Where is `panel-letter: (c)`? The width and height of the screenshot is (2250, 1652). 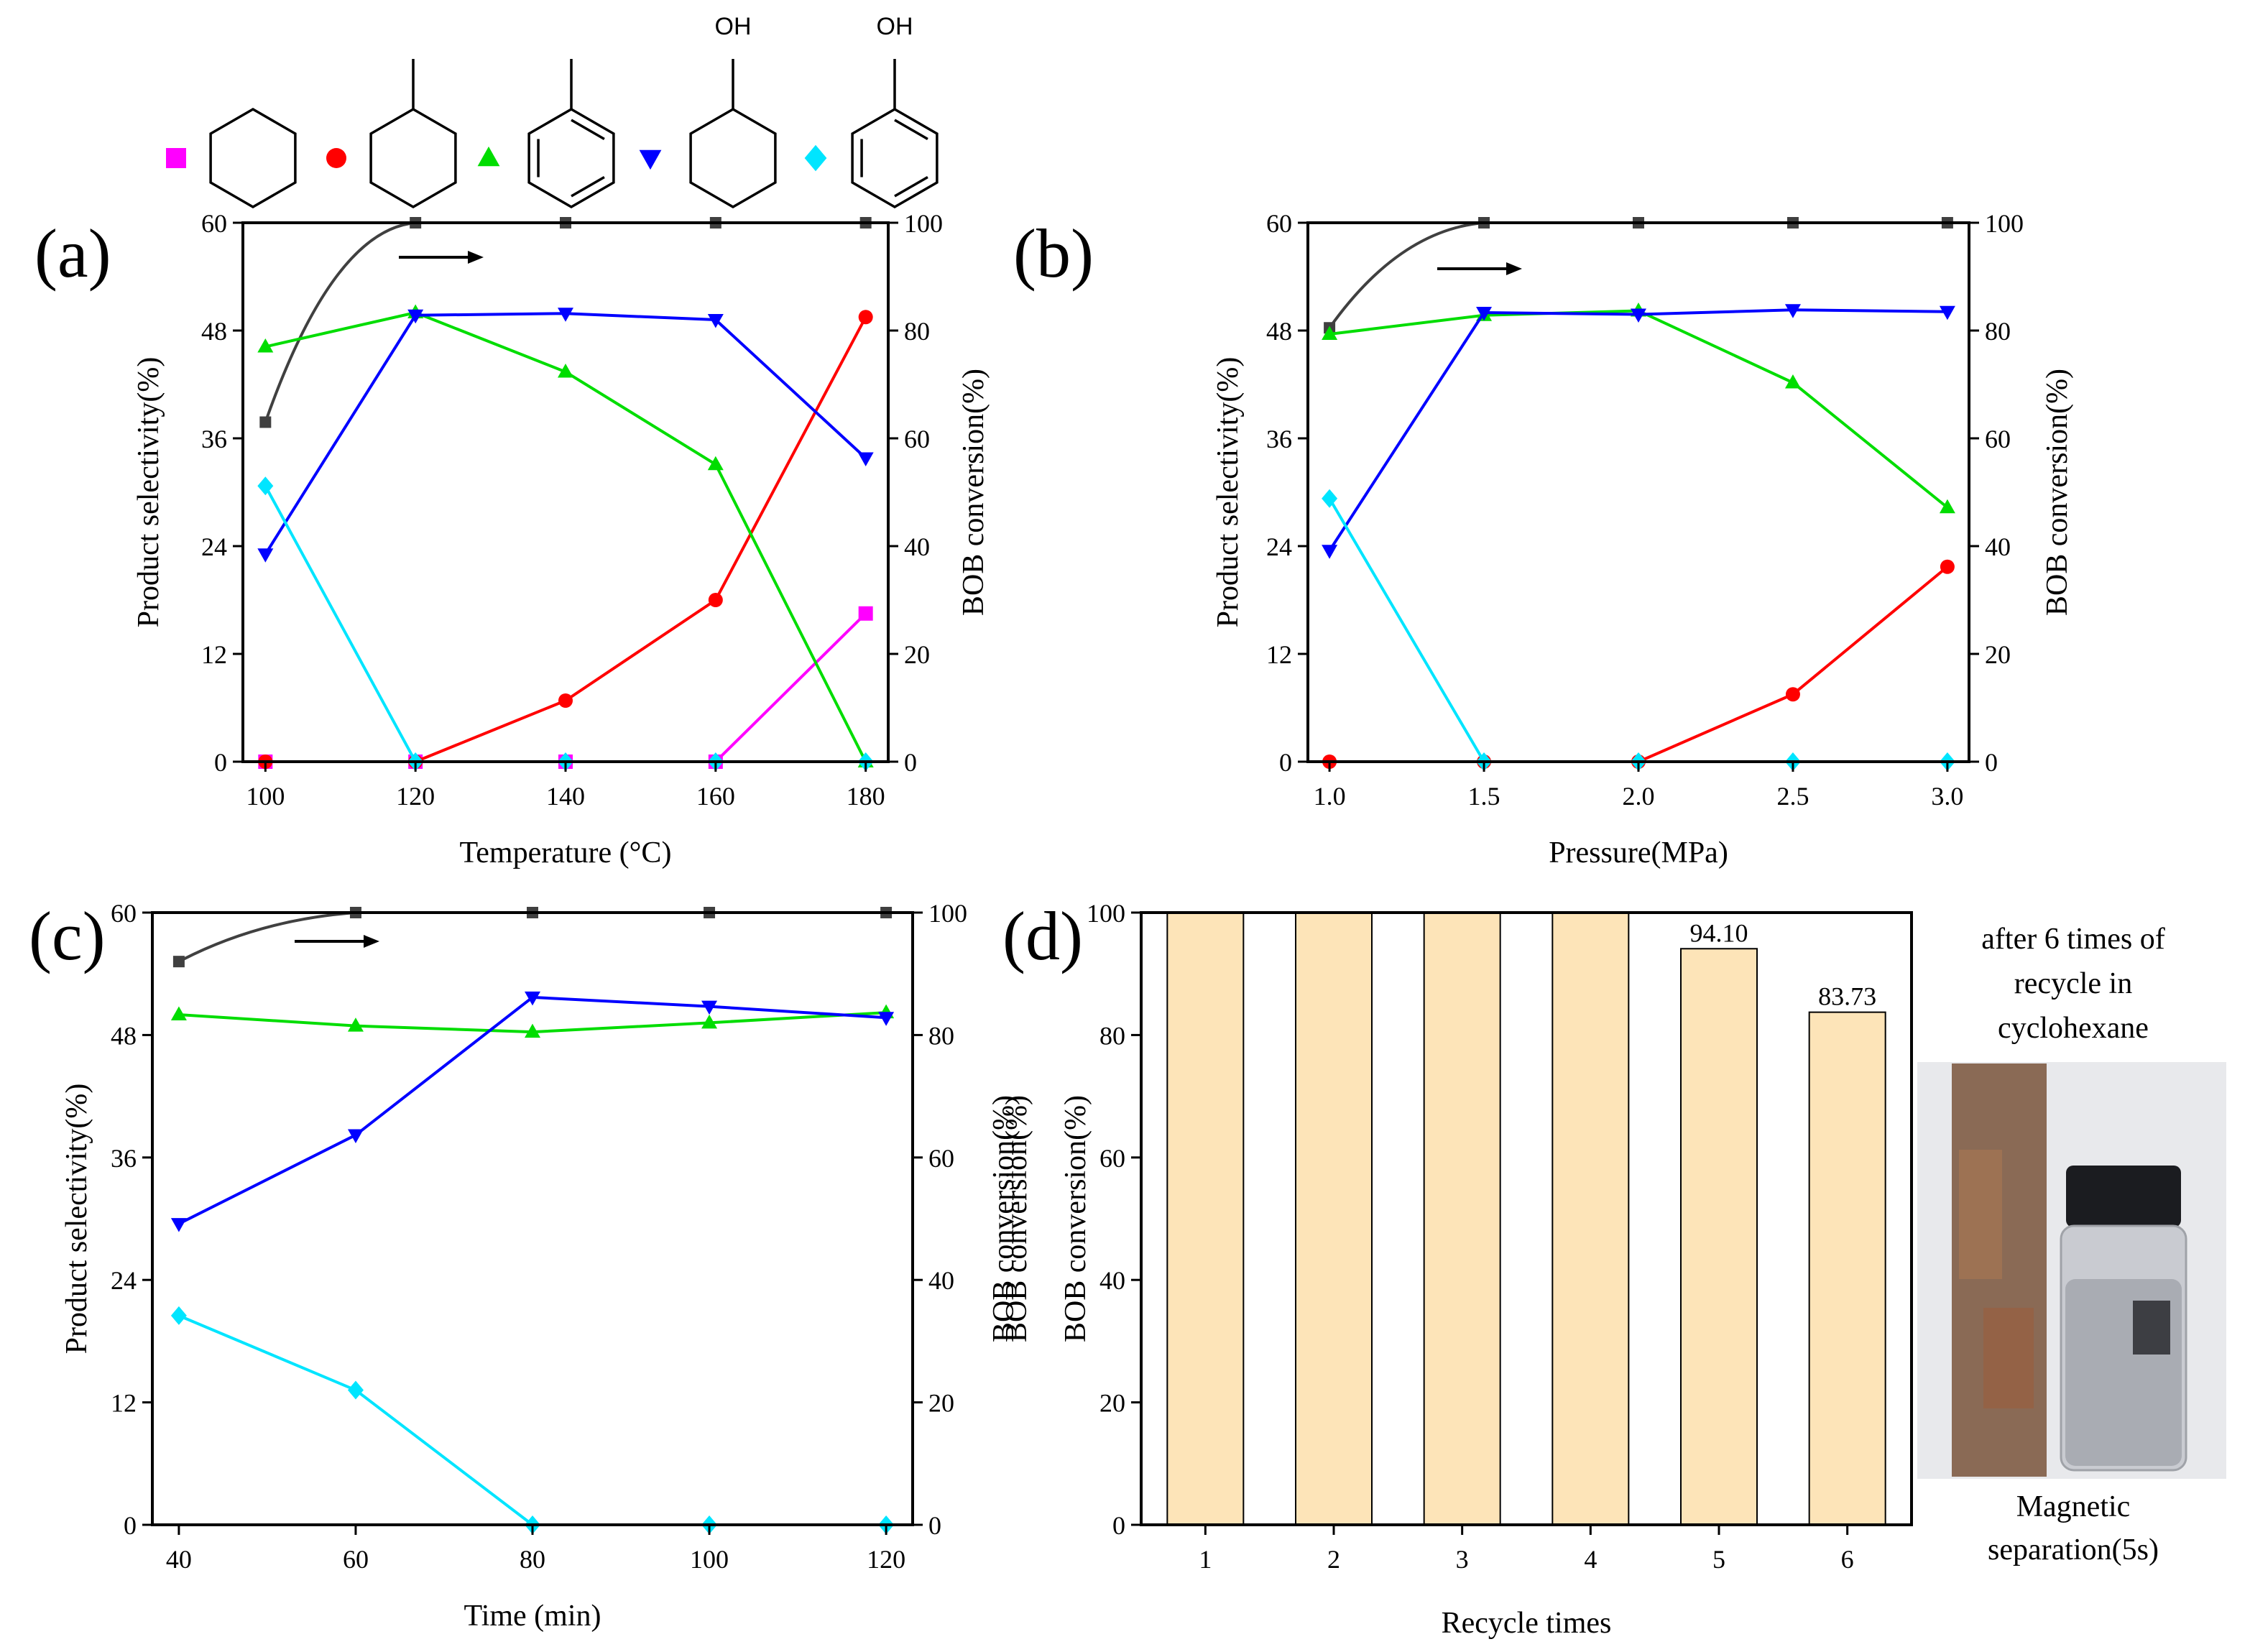
panel-letter: (c) is located at coordinates (67, 935).